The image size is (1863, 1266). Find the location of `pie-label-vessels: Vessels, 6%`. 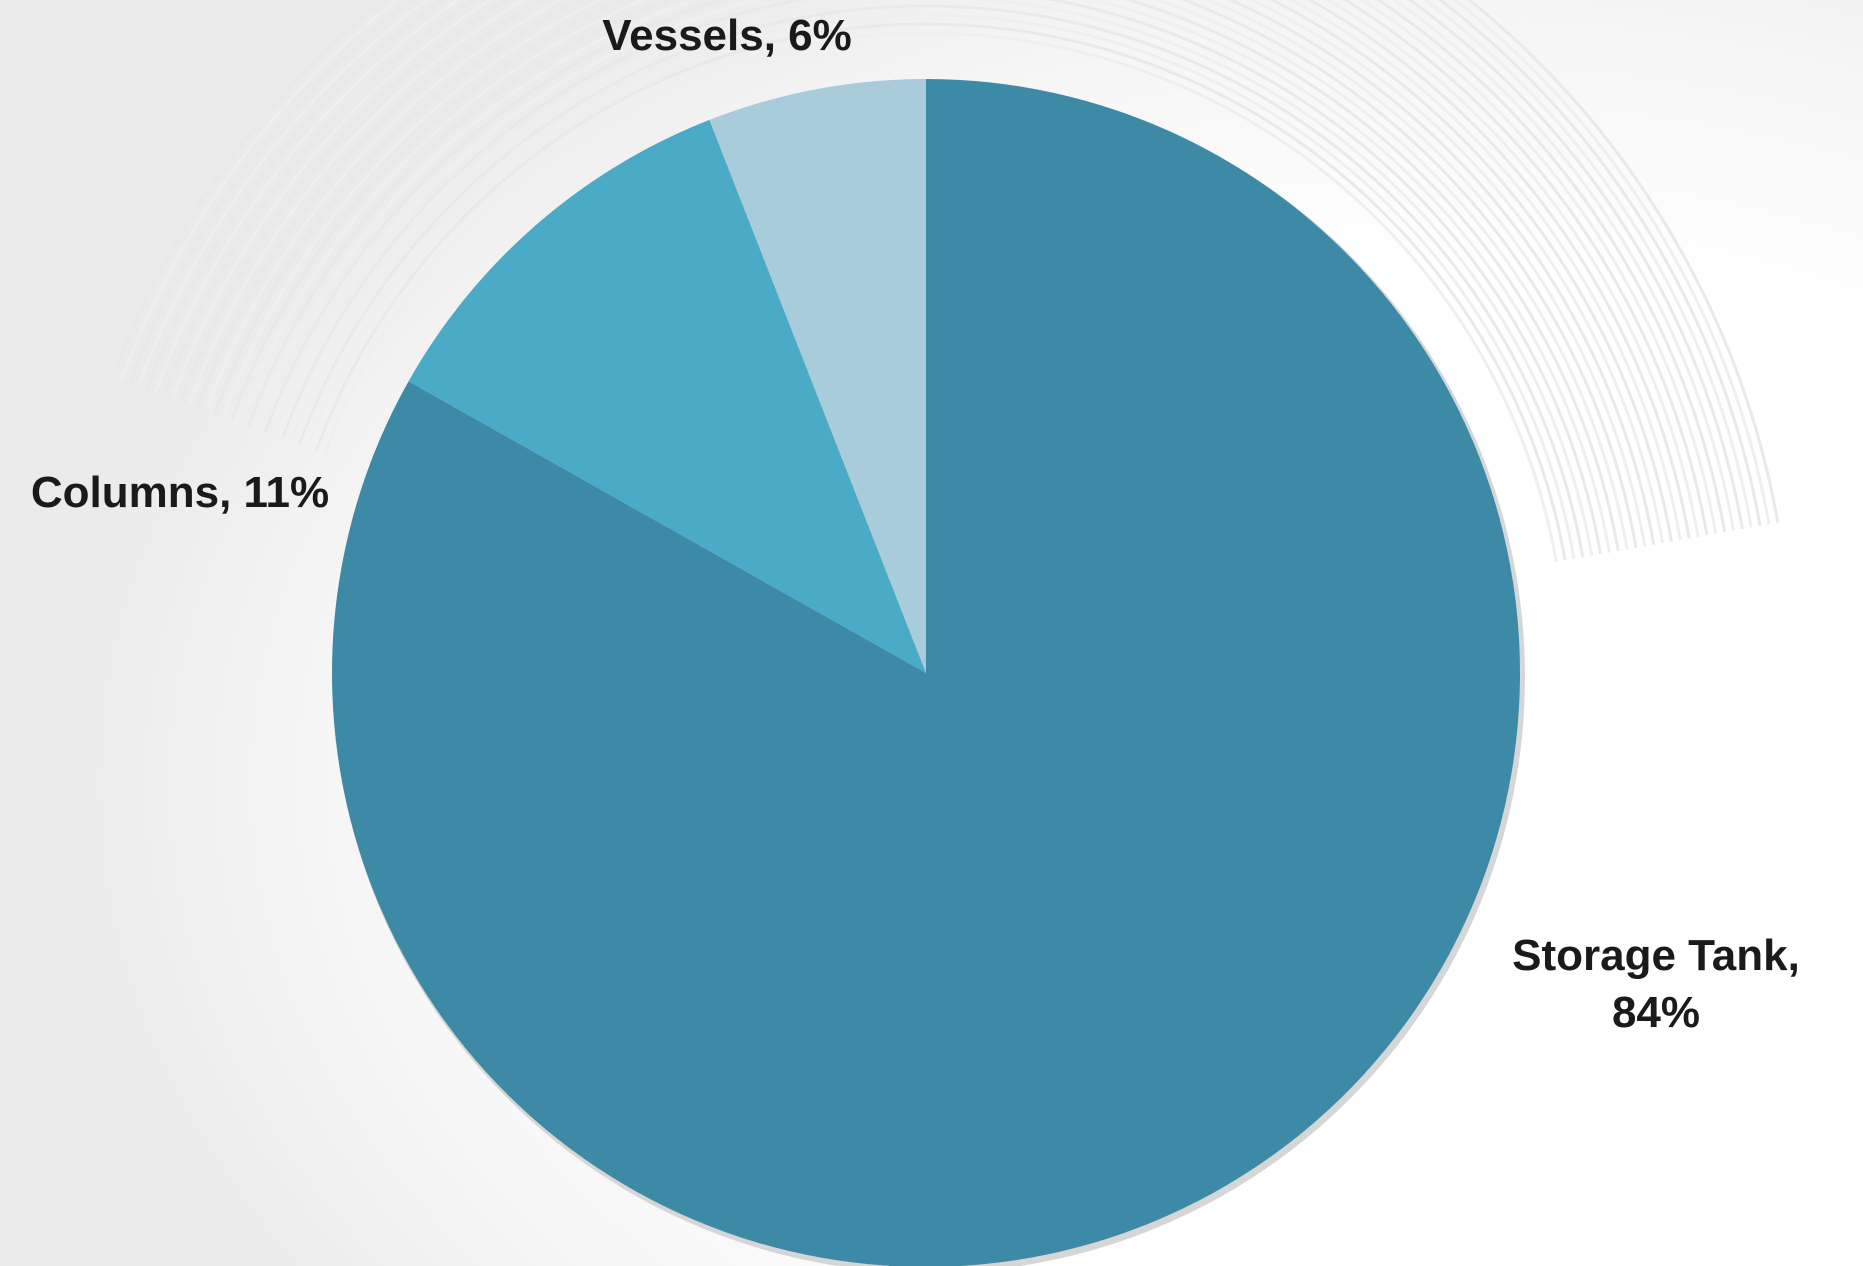

pie-label-vessels: Vessels, 6% is located at coordinates (727, 35).